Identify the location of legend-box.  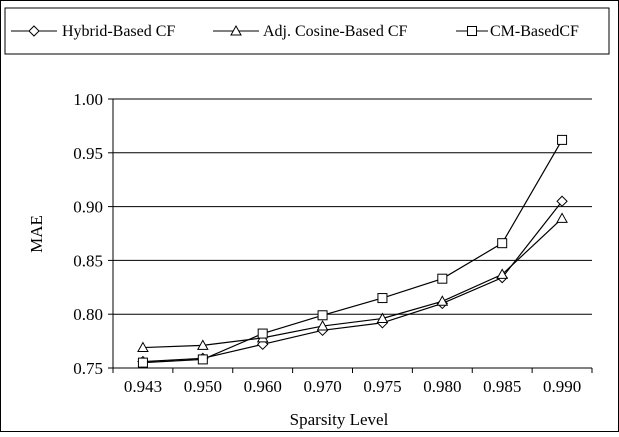
(307, 31).